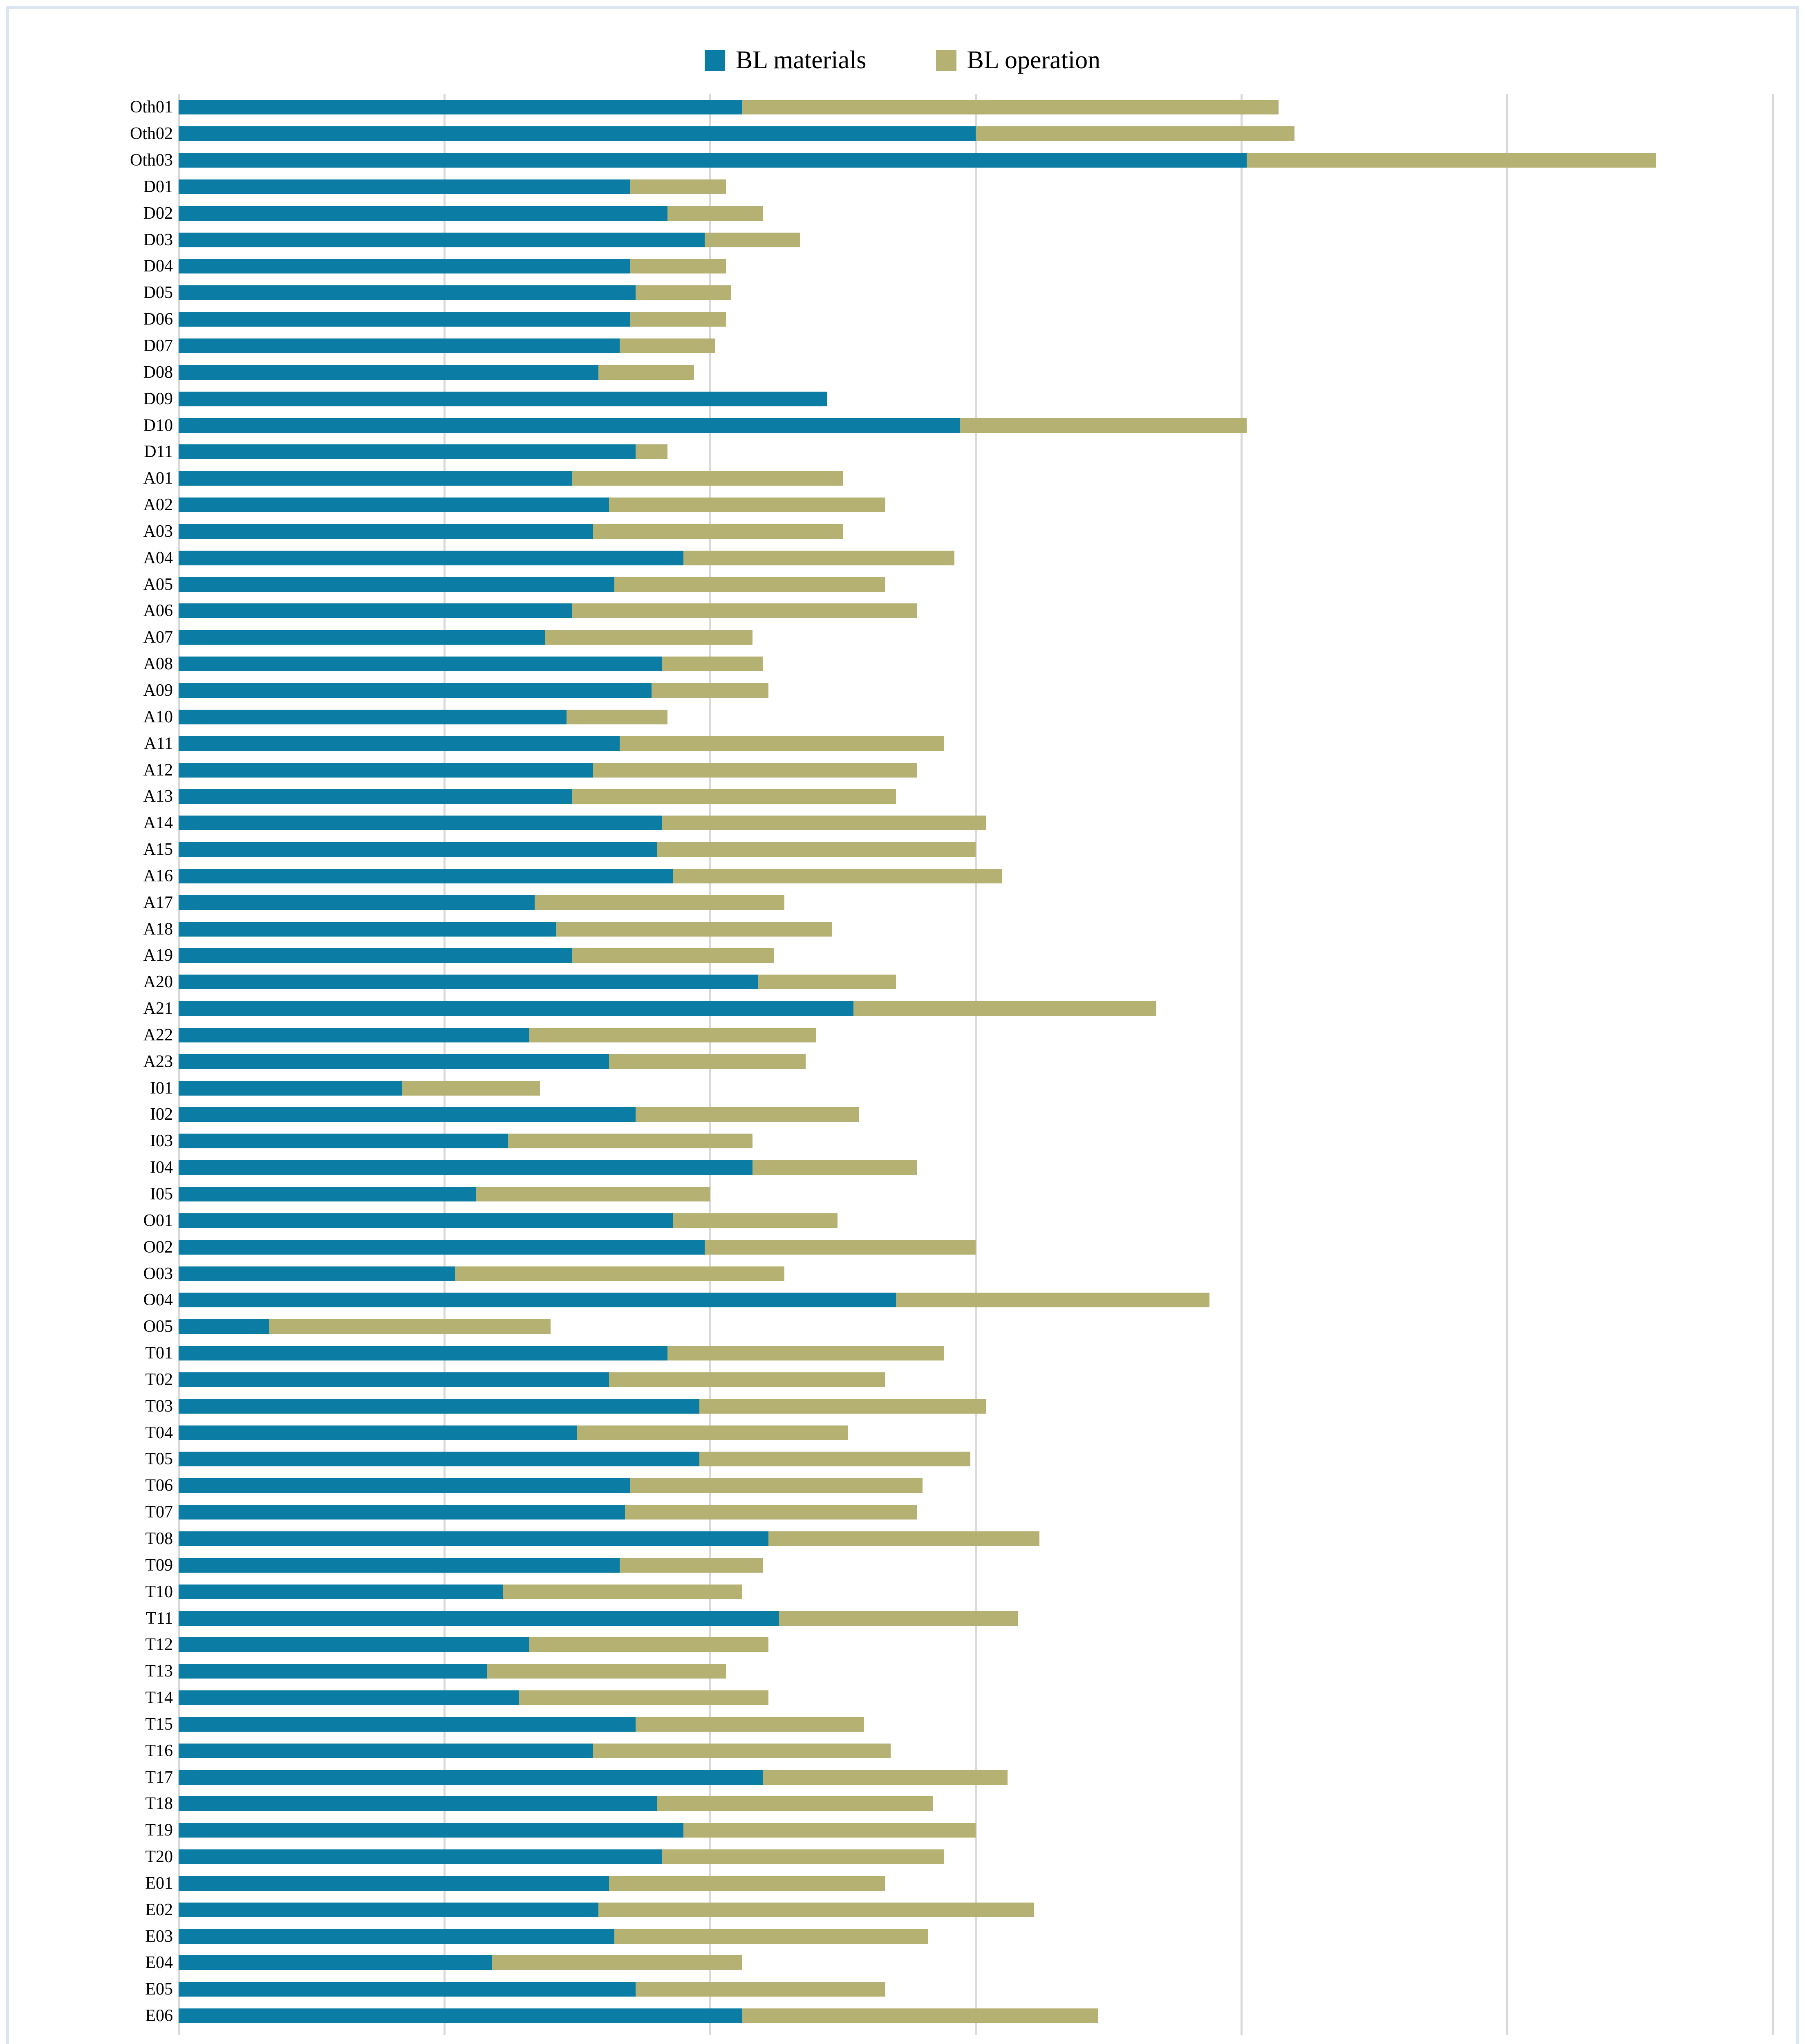 The image size is (1805, 2044). What do you see at coordinates (159, 1513) in the screenshot?
I see `category-label: T07` at bounding box center [159, 1513].